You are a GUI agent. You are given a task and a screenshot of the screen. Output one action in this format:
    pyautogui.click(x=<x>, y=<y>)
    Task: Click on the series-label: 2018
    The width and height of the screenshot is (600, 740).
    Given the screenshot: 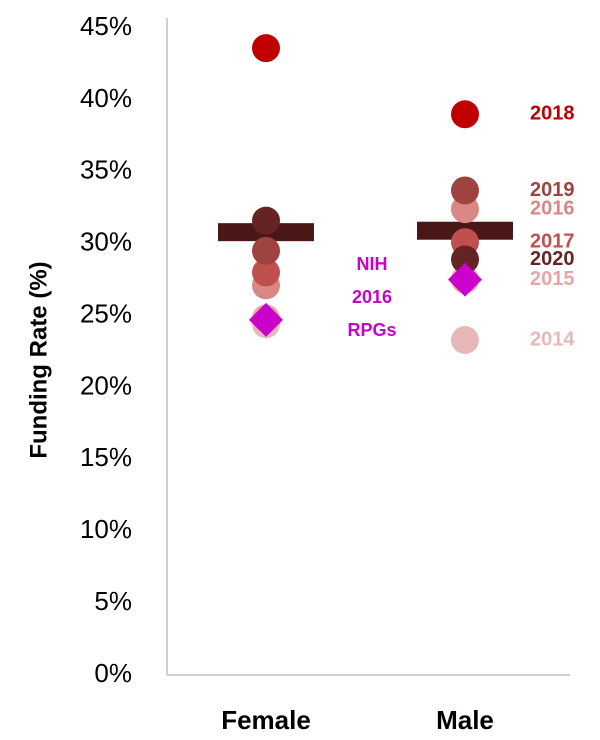 What is the action you would take?
    pyautogui.click(x=552, y=114)
    